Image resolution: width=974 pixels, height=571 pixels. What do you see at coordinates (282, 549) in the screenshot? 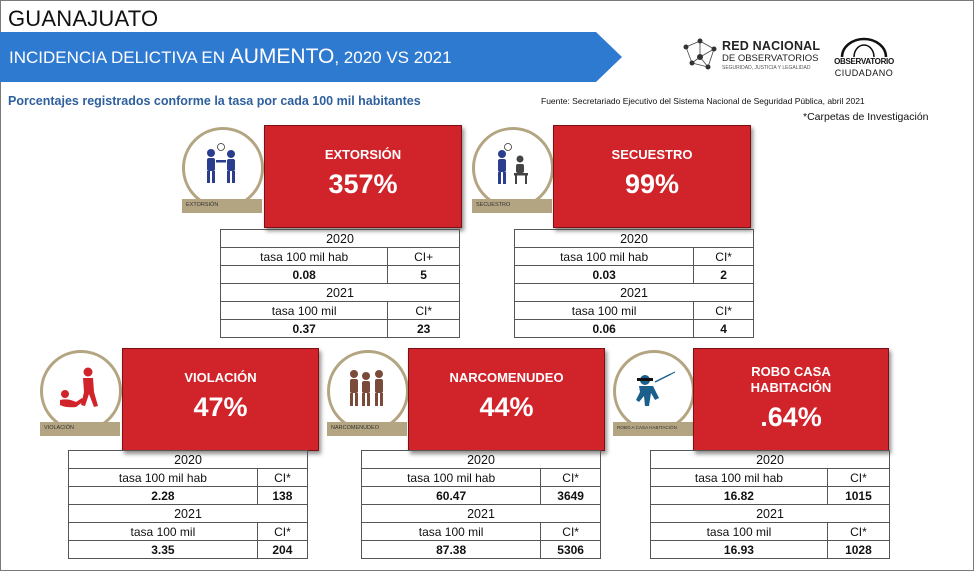
I see `ci-value: 204` at bounding box center [282, 549].